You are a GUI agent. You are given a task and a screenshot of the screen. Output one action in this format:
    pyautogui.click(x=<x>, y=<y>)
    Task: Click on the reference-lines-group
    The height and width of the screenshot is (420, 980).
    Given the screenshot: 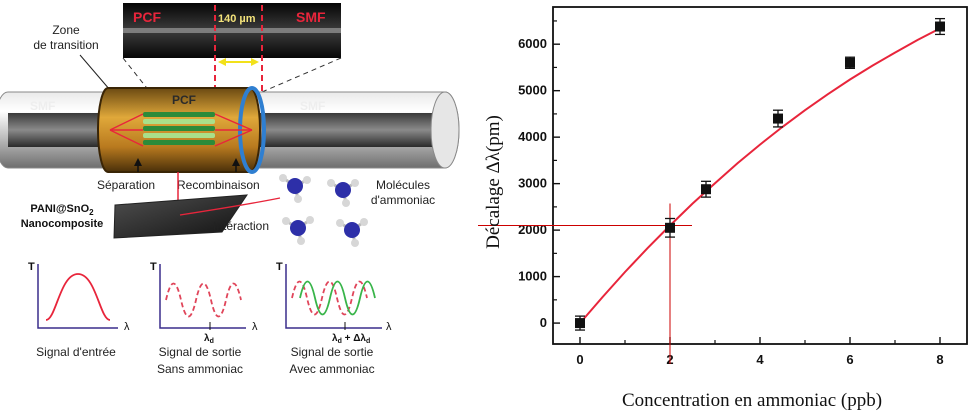 What is the action you would take?
    pyautogui.click(x=585, y=283)
    